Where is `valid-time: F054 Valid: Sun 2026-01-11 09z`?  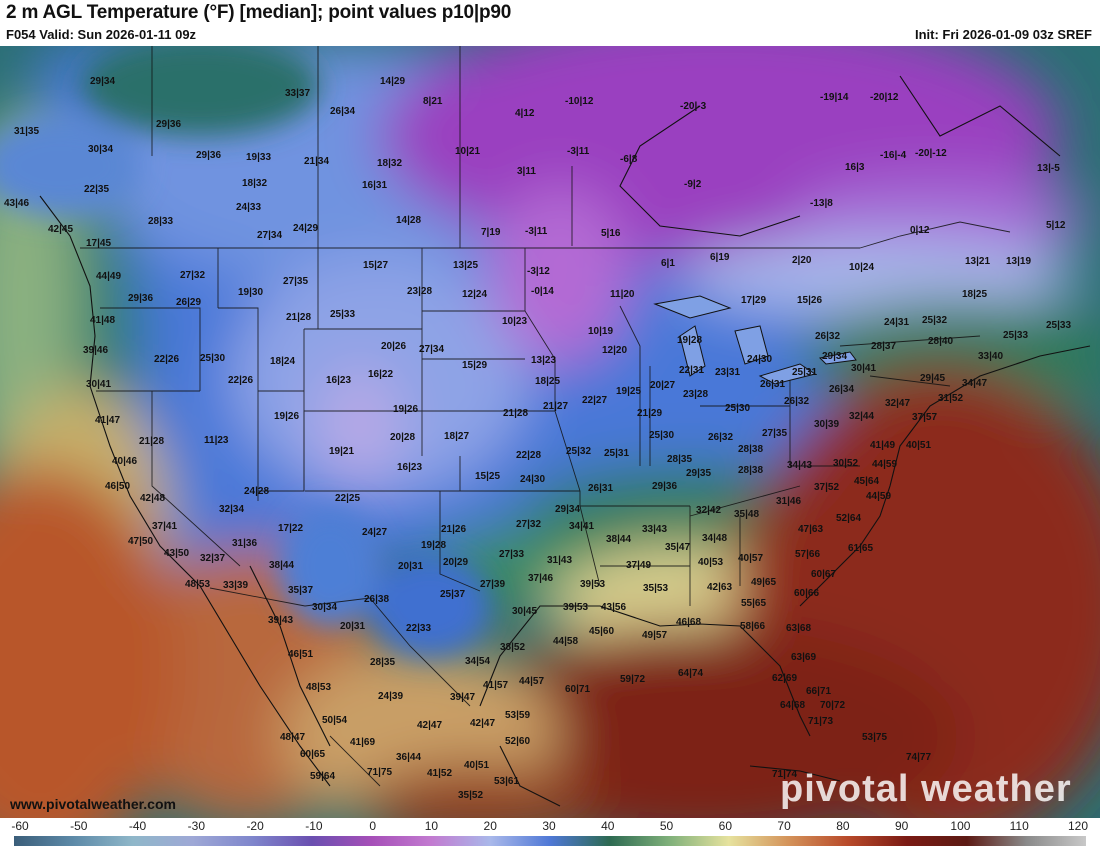
valid-time: F054 Valid: Sun 2026-01-11 09z is located at coordinates (101, 34).